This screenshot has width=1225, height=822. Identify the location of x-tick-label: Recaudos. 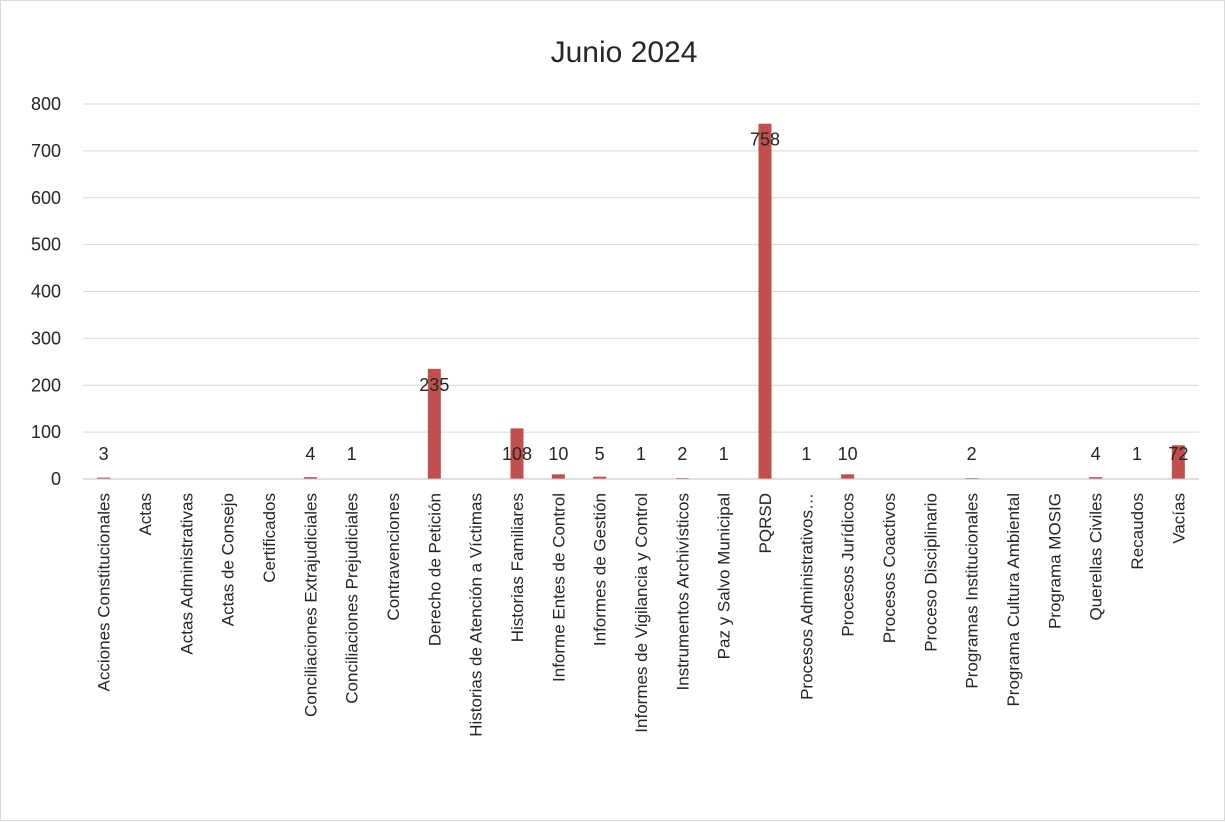
(1137, 531).